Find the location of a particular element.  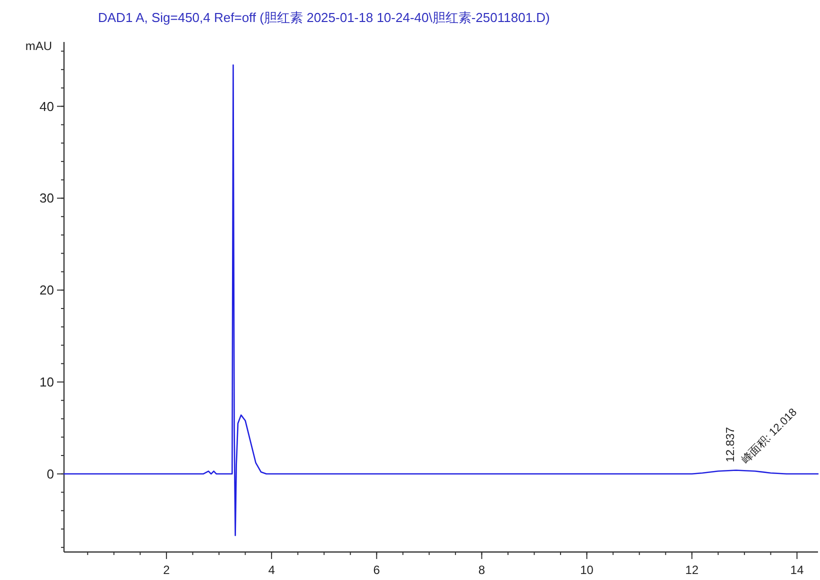

y-tick-label: 10 is located at coordinates (47, 382).